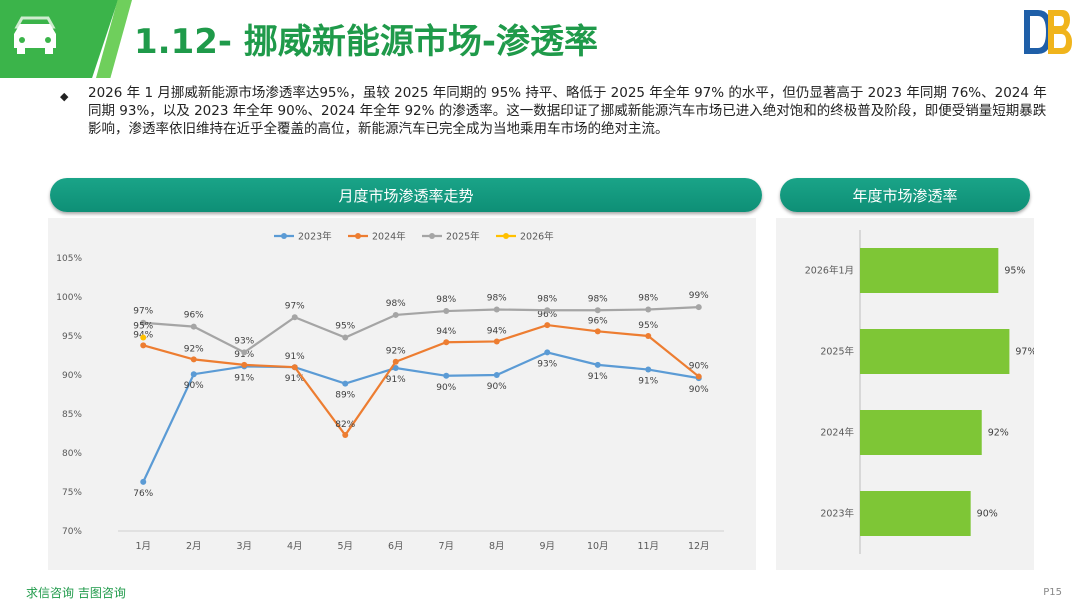 This screenshot has width=1080, height=607. I want to click on y-tick-label: 75%, so click(72, 493).